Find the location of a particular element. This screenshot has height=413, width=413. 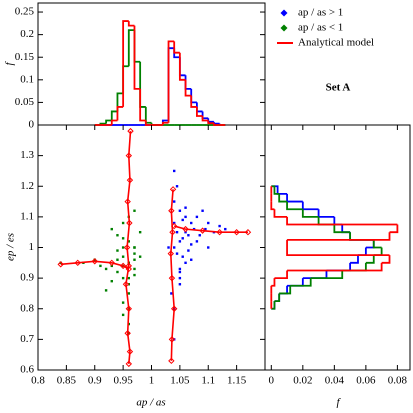

y-tick-label: 1.1 is located at coordinates (27, 216).